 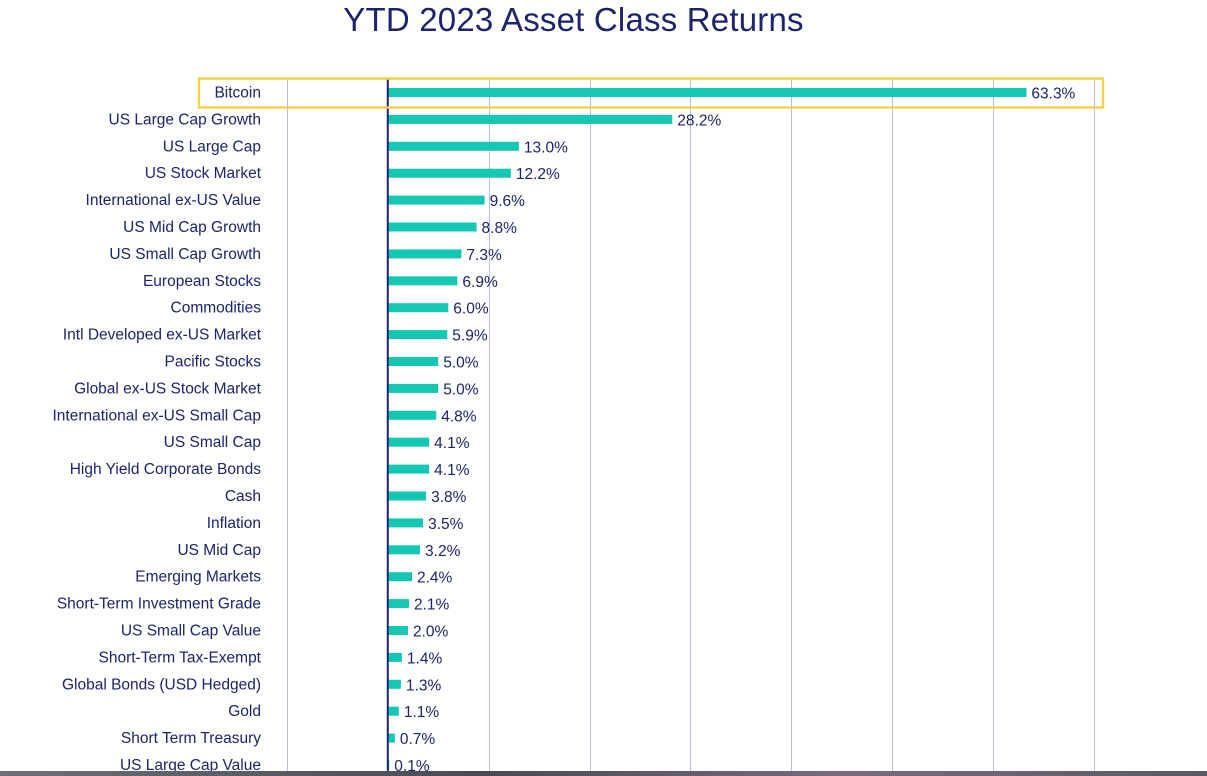 What do you see at coordinates (157, 415) in the screenshot?
I see `category-label: International ex-US Small Cap` at bounding box center [157, 415].